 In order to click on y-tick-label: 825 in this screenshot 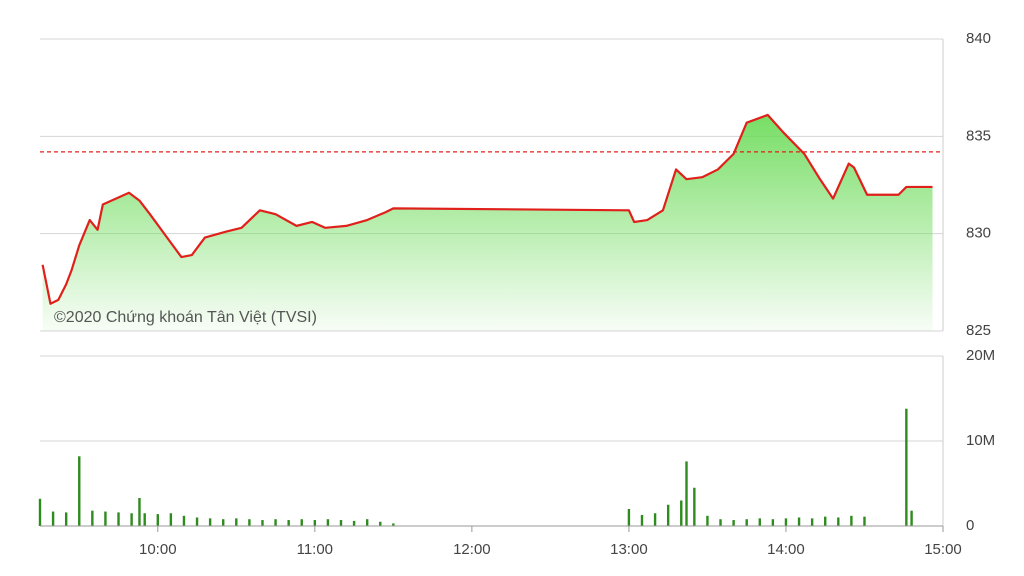, I will do `click(978, 330)`.